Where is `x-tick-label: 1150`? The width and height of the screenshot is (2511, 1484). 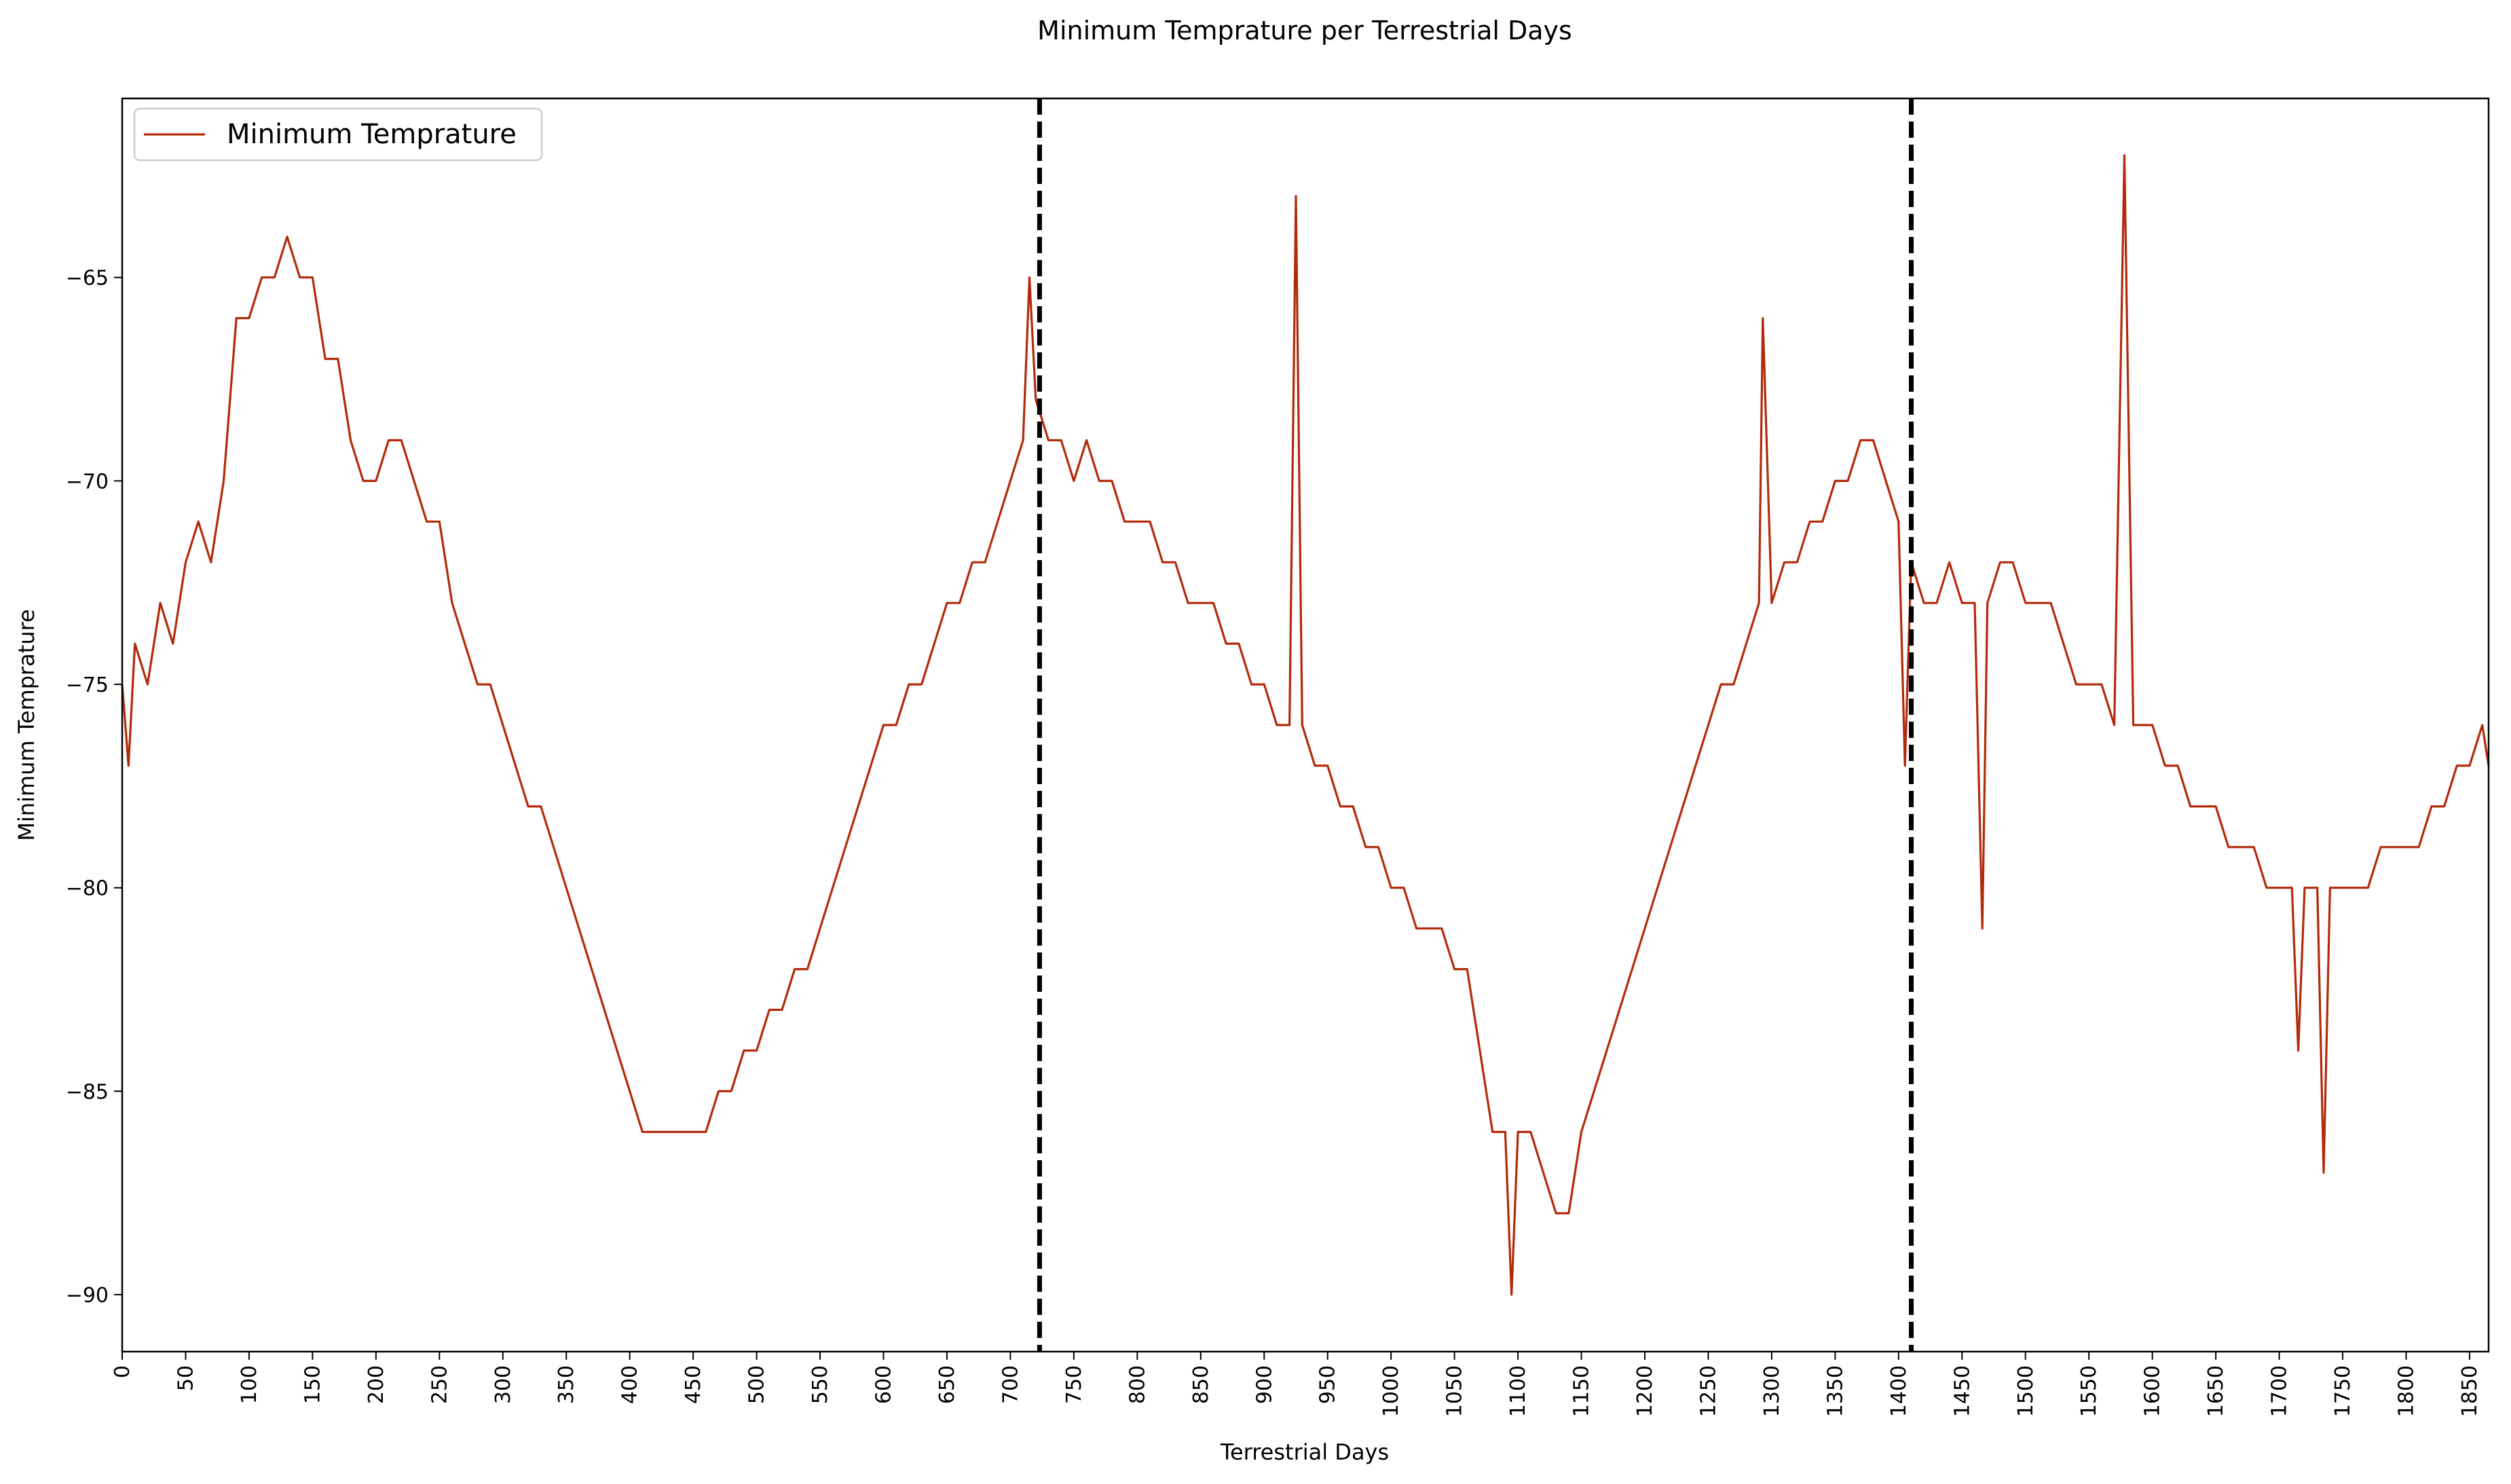
x-tick-label: 1150 is located at coordinates (1582, 1391).